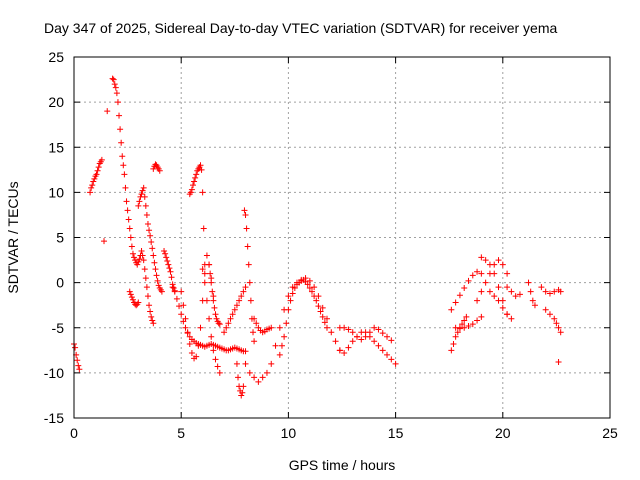 This screenshot has height=480, width=640. What do you see at coordinates (342, 465) in the screenshot?
I see `x-axis-title: GPS time / hours` at bounding box center [342, 465].